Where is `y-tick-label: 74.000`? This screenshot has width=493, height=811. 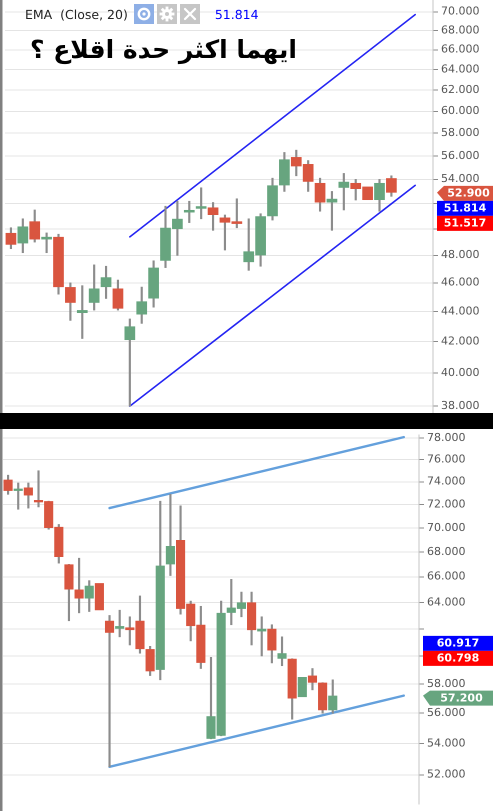 y-tick-label: 74.000 is located at coordinates (446, 481).